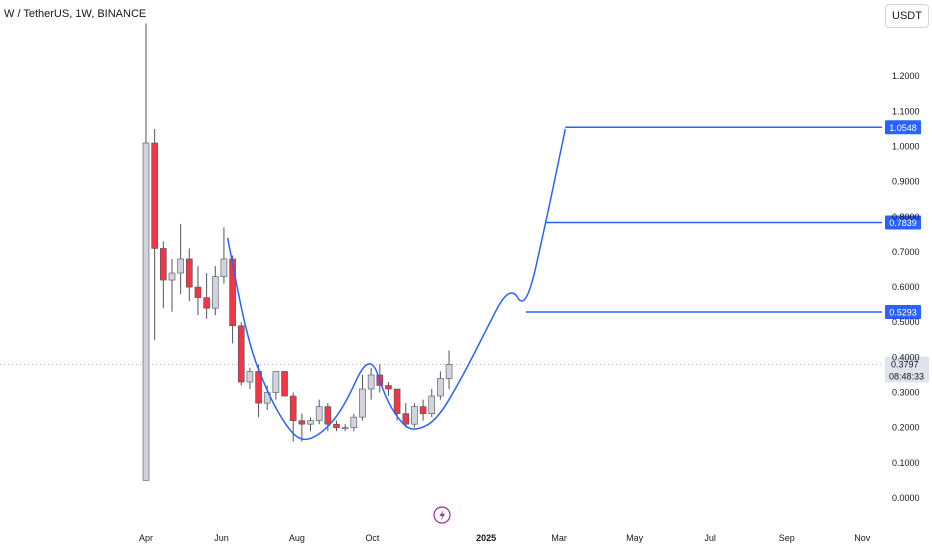 This screenshot has height=550, width=932. I want to click on time-tick-label: Aug, so click(297, 538).